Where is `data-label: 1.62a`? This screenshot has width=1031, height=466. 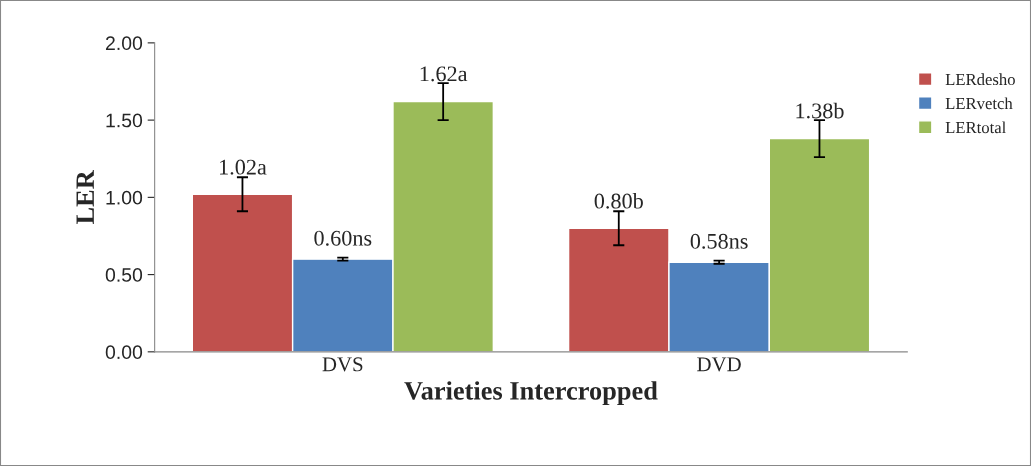
data-label: 1.62a is located at coordinates (444, 74).